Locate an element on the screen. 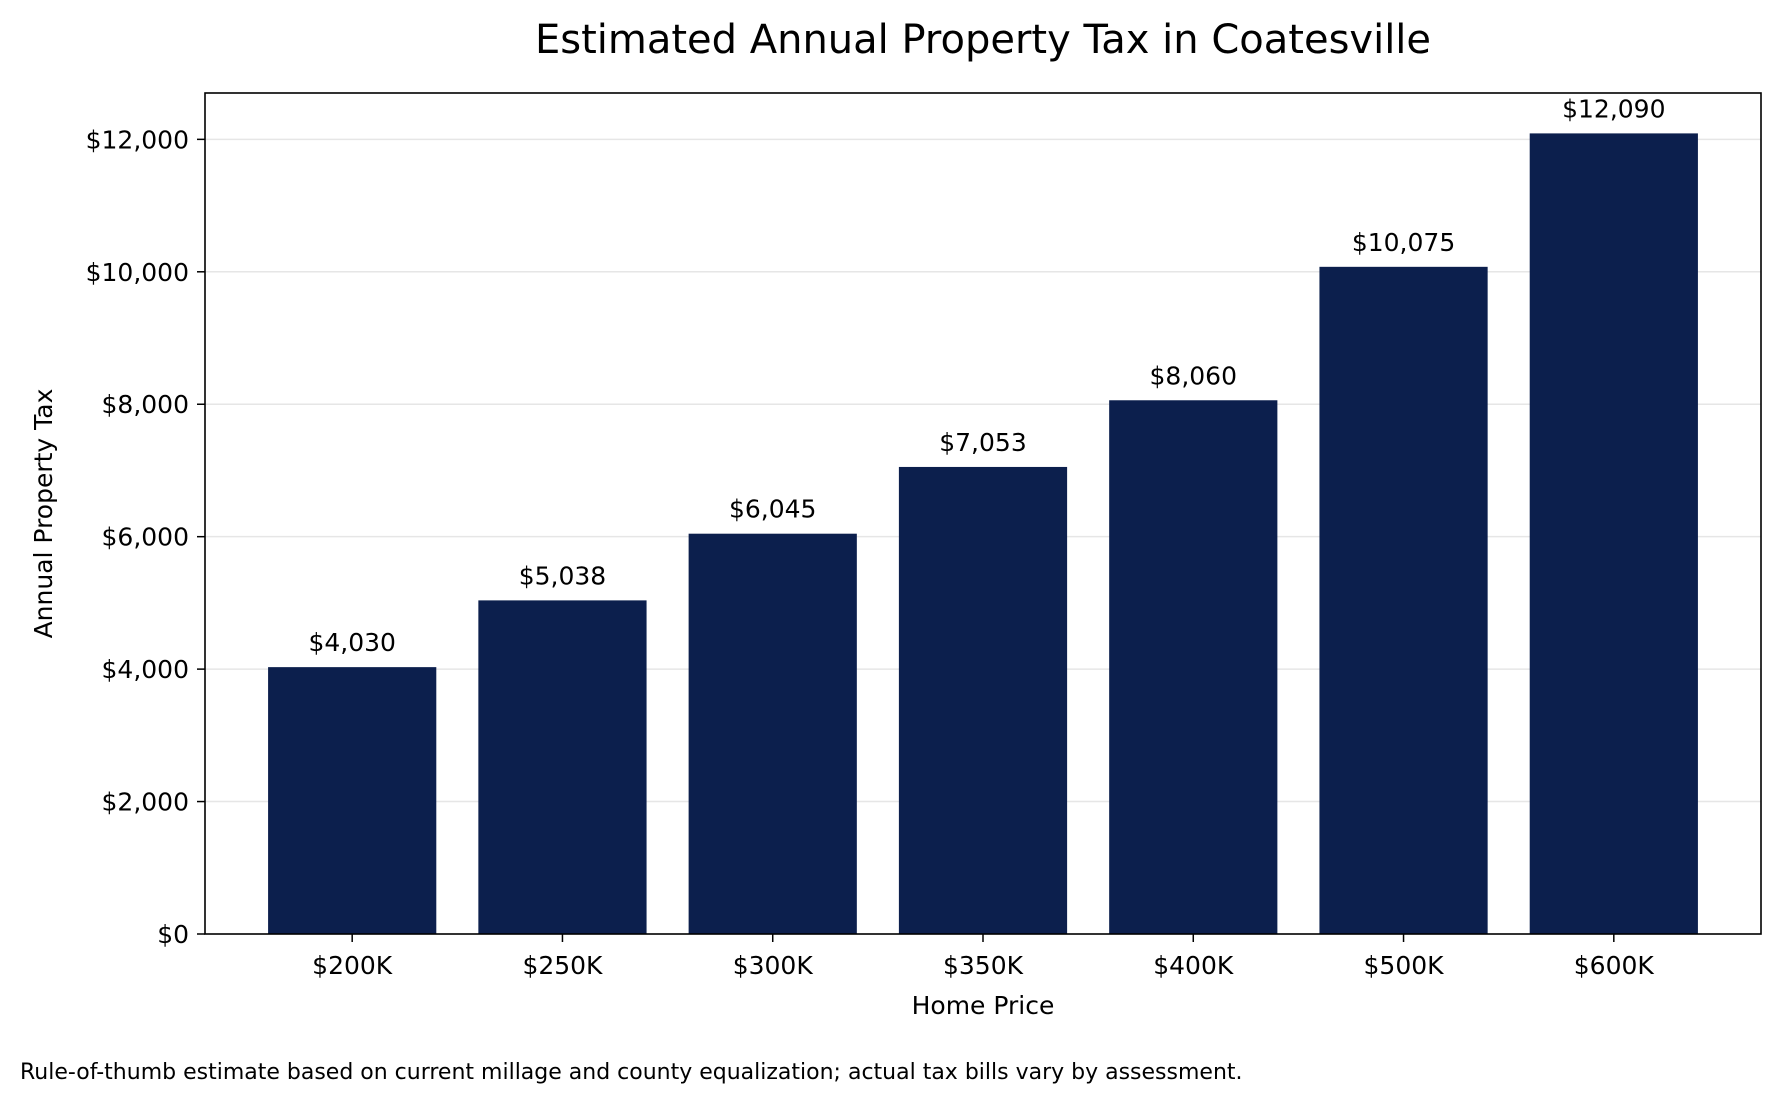 The height and width of the screenshot is (1106, 1791). x-axis-label: Home Price is located at coordinates (983, 1005).